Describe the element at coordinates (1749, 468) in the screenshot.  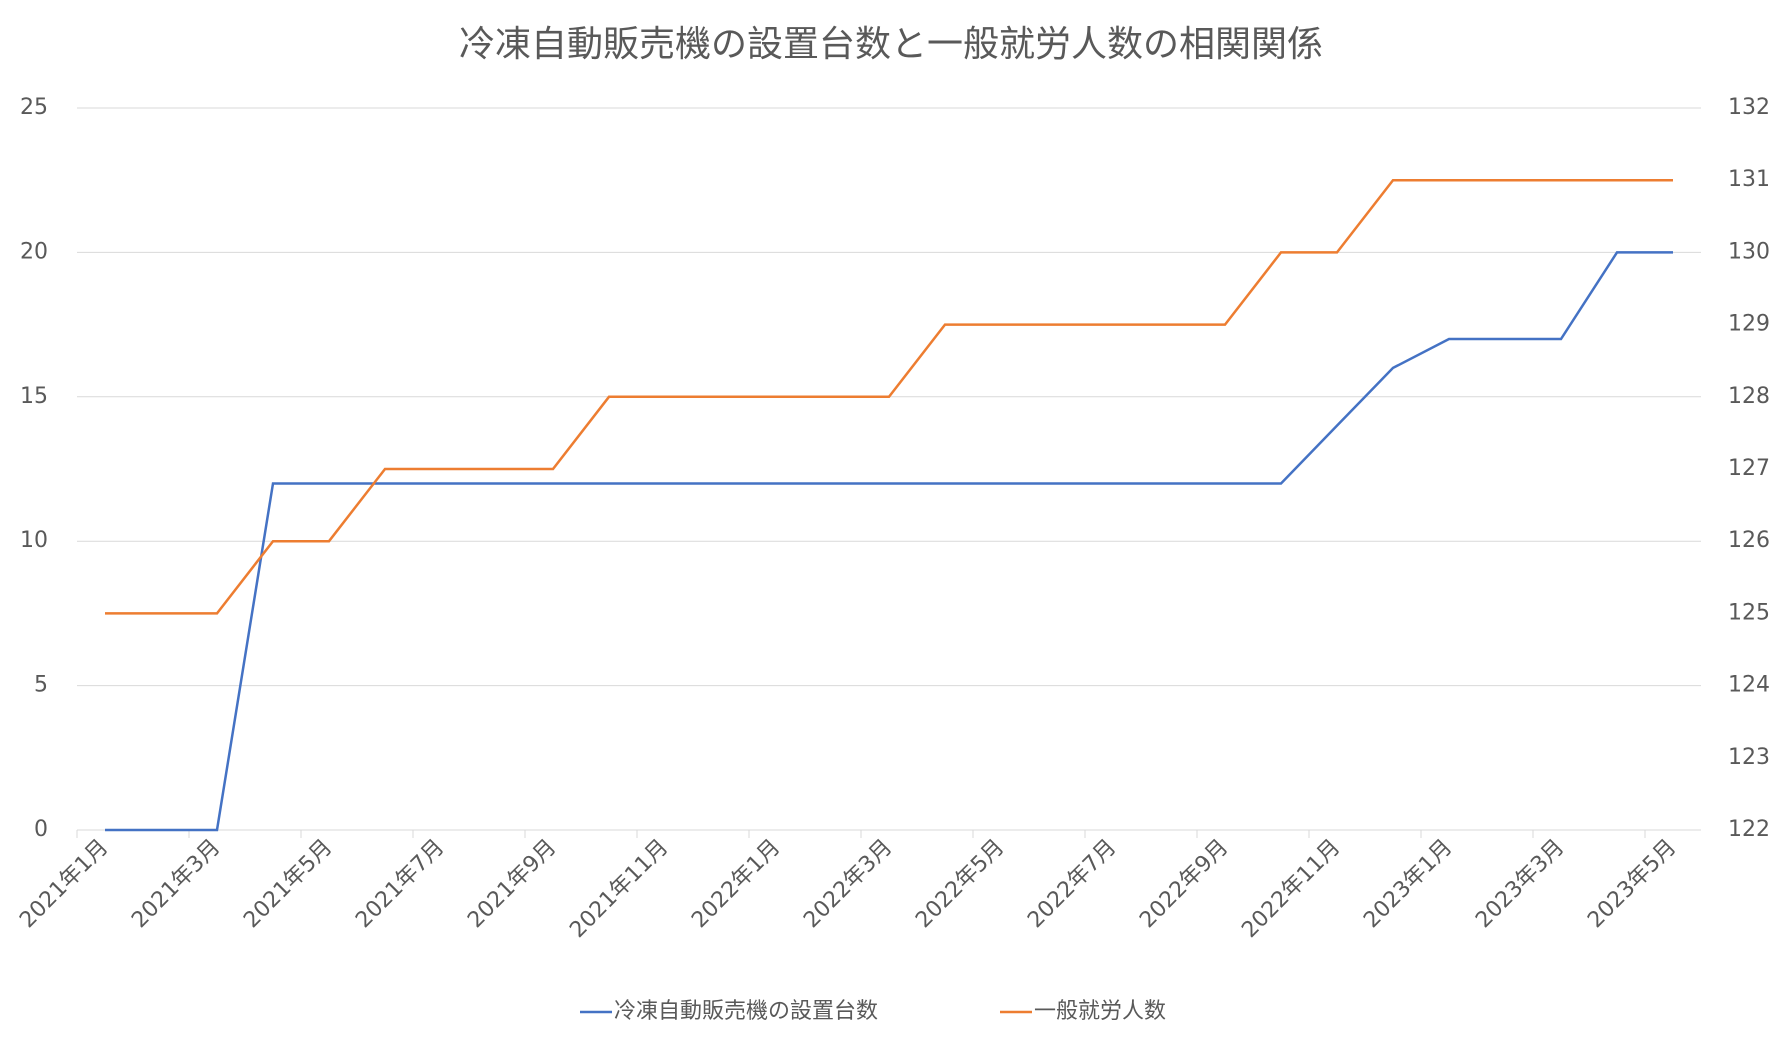
I see `y2-tick-label: 127` at that location.